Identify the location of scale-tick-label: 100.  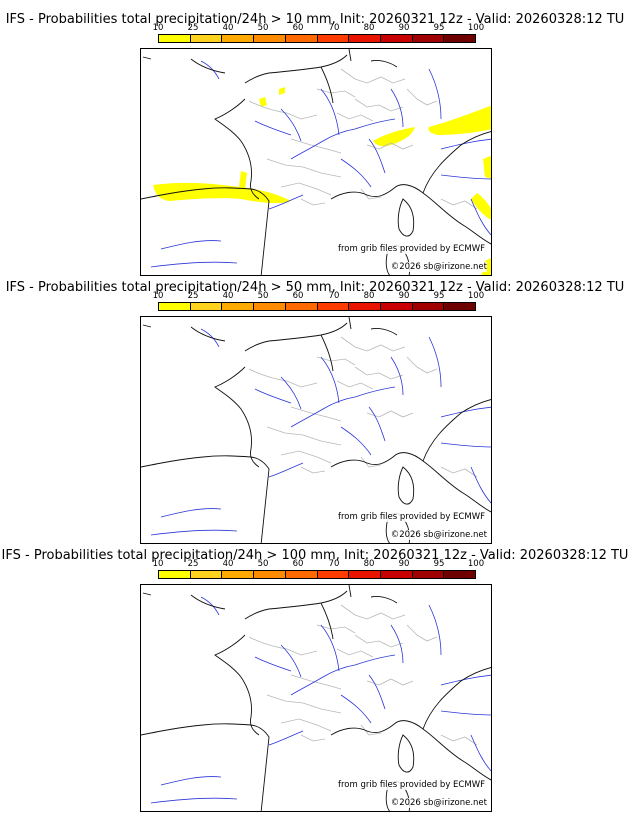
(476, 28).